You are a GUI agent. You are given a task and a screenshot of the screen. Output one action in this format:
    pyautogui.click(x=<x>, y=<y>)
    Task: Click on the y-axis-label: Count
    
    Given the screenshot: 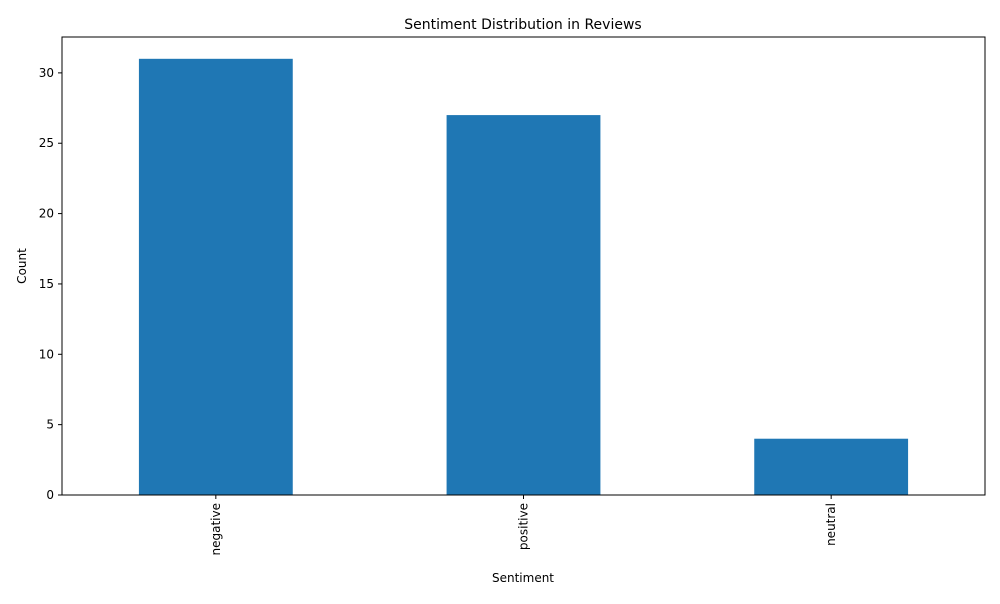 What is the action you would take?
    pyautogui.click(x=22, y=266)
    